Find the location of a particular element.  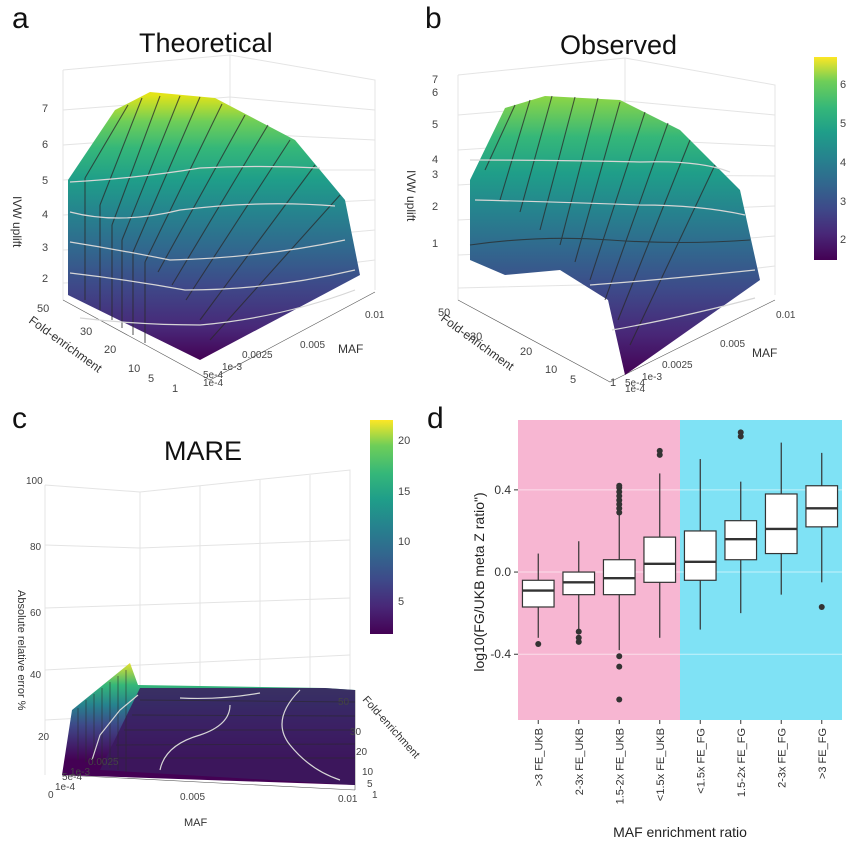

panel-d-y-label: log10(FG/UKB meta Z ratio") is located at coordinates (479, 581).